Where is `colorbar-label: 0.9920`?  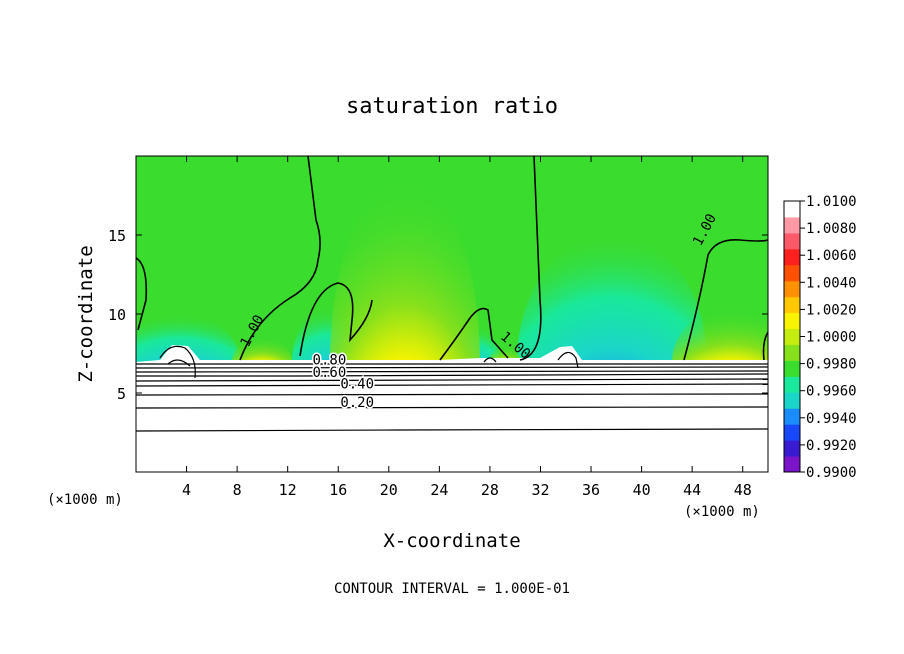
colorbar-label: 0.9920 is located at coordinates (831, 446).